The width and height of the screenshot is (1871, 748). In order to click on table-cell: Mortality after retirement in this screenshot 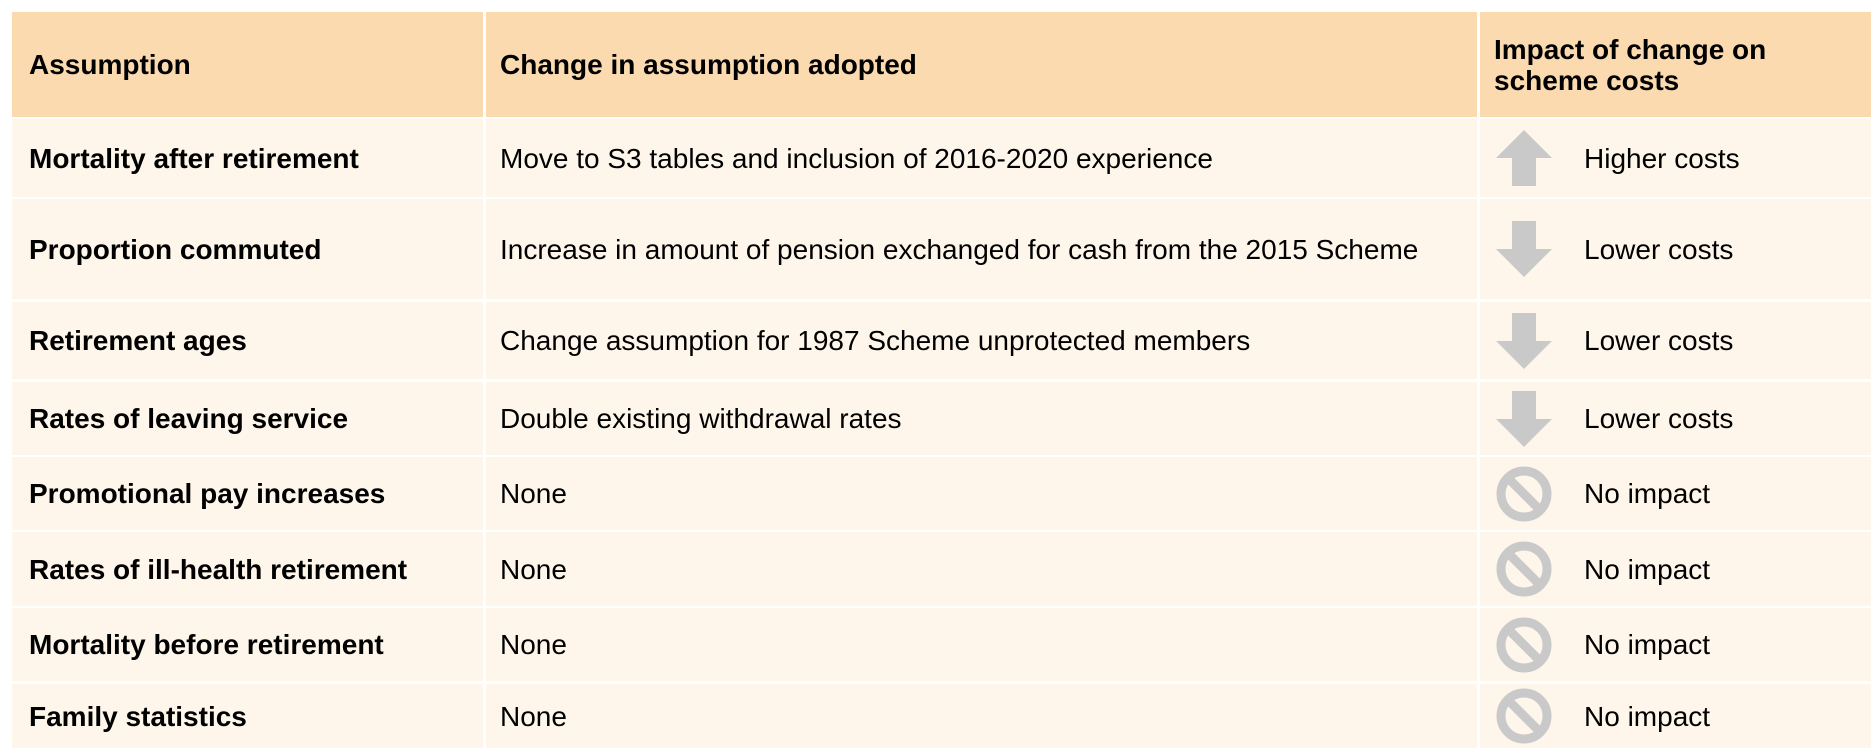, I will do `click(247, 158)`.